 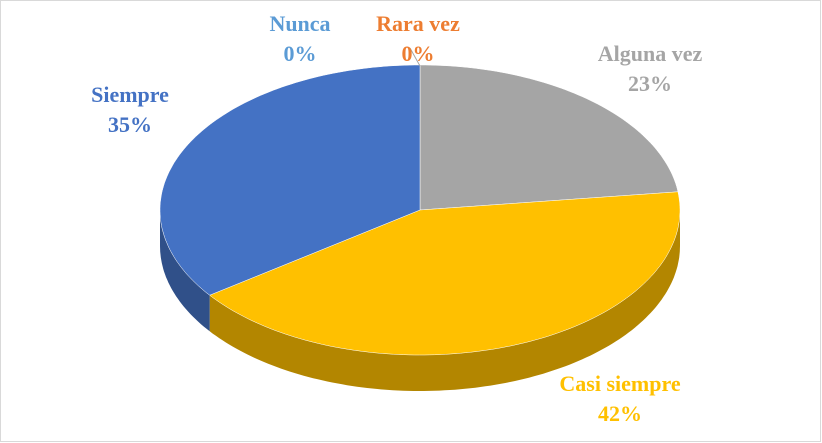 What do you see at coordinates (299, 23) in the screenshot?
I see `category-label: Nunca` at bounding box center [299, 23].